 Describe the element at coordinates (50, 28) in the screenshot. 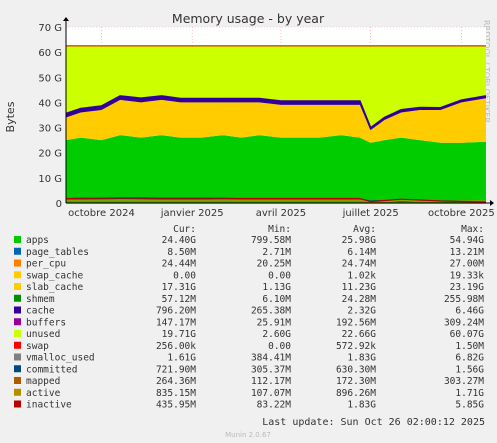

I see `y-tick-label: 70 G` at that location.